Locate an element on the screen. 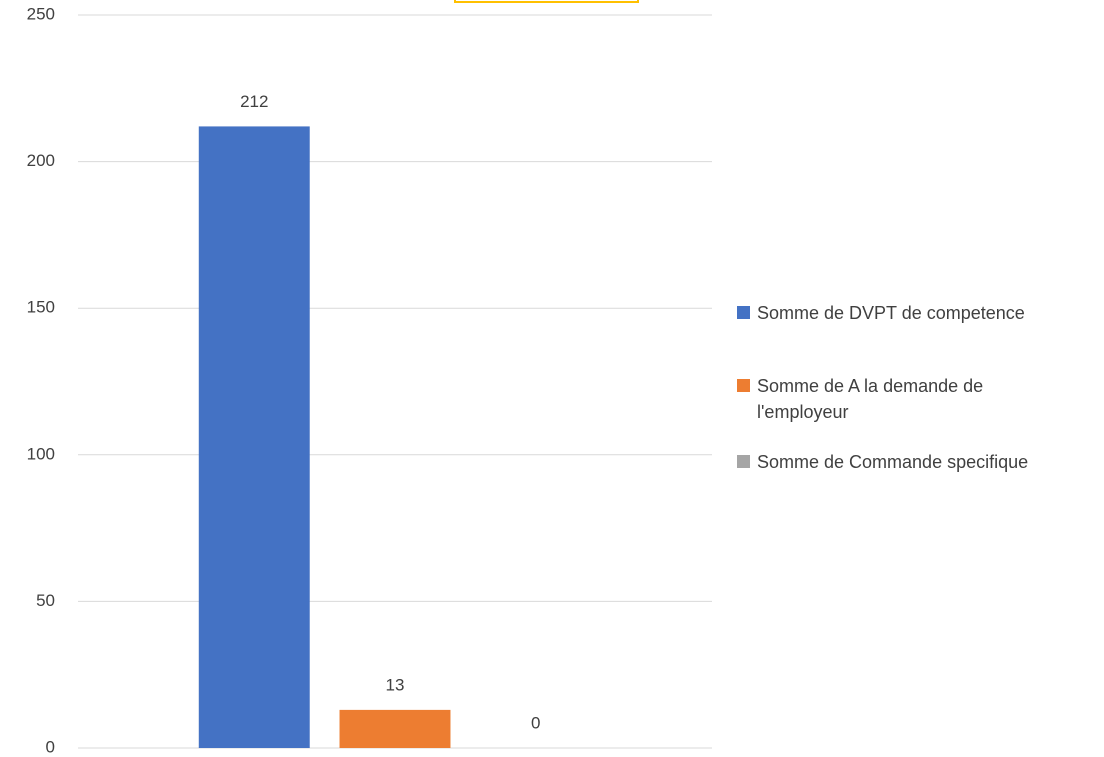  data-label: 212 is located at coordinates (254, 101).